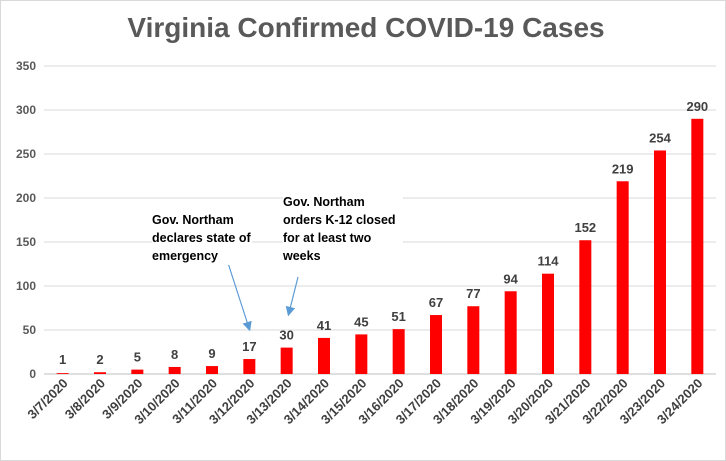 The image size is (726, 461). What do you see at coordinates (660, 137) in the screenshot?
I see `data-label: 254` at bounding box center [660, 137].